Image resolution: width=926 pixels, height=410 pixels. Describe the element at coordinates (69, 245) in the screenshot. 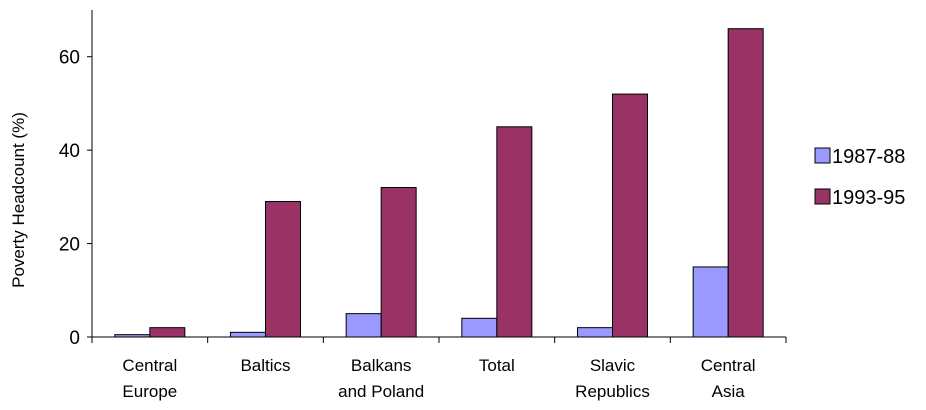

I see `y-tick-label: 20` at that location.